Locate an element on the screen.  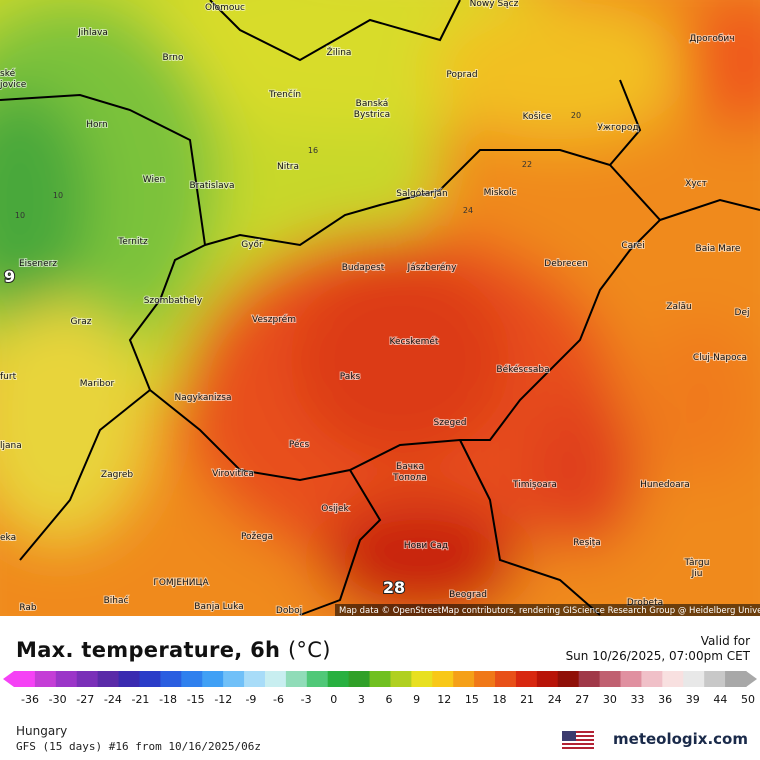
place-label: Reșița is located at coordinates (587, 543).